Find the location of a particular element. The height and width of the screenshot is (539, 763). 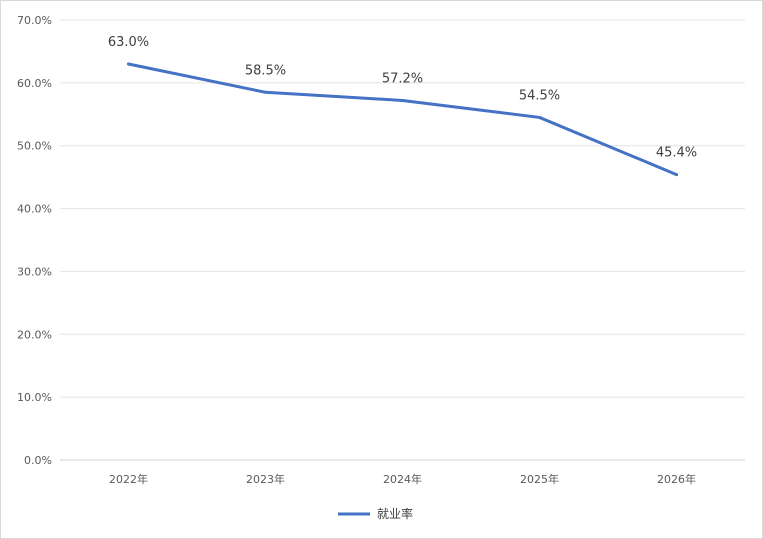

y-tick-label: 20.0% is located at coordinates (34, 334).